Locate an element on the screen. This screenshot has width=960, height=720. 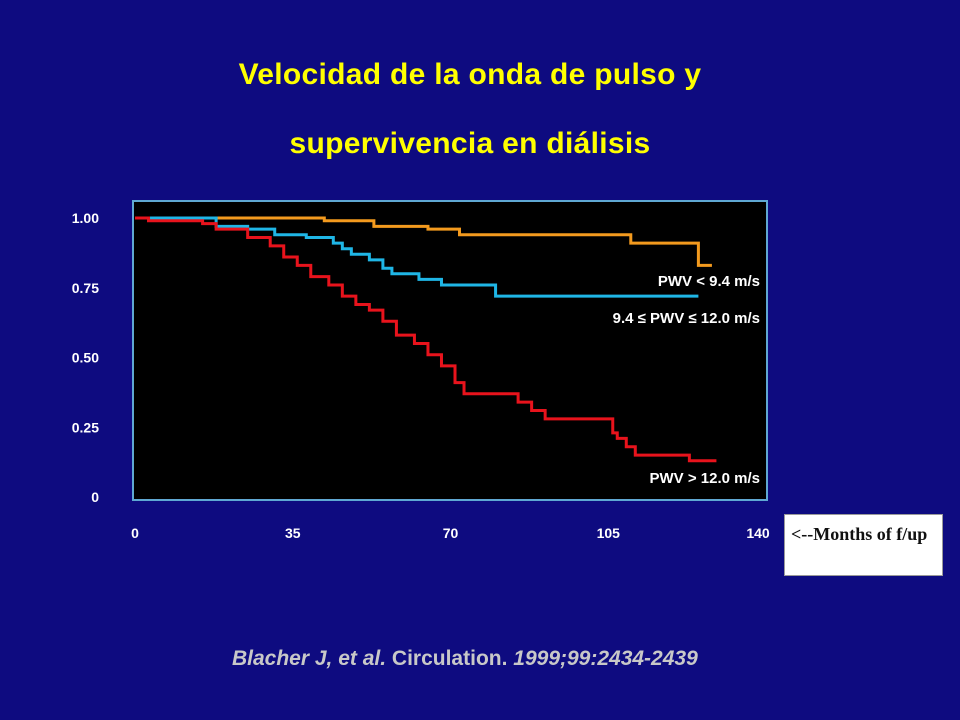
series-line-9-4-pwv-12-0-m-s is located at coordinates (417, 257).